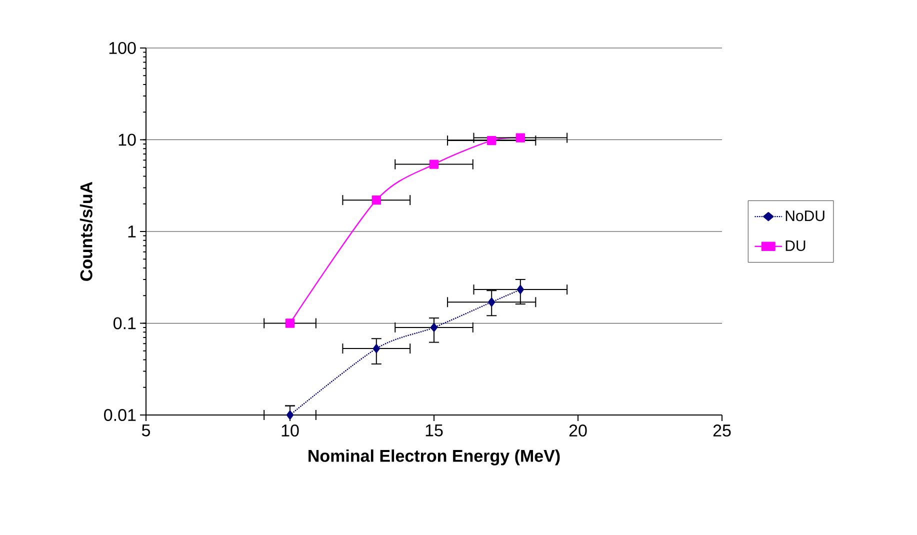 This screenshot has height=535, width=917. Describe the element at coordinates (434, 457) in the screenshot. I see `x-axis-title: Nominal Electron Energy (MeV)` at that location.